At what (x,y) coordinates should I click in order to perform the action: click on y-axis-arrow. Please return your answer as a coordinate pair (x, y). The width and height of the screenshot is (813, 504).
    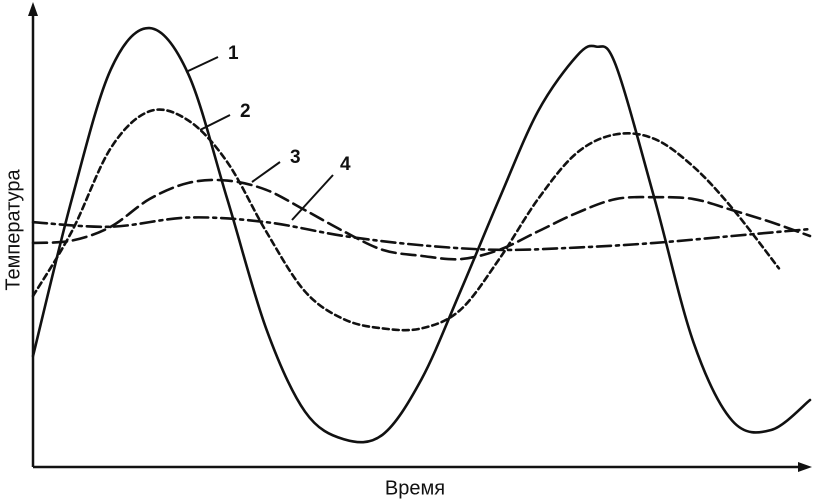
    Looking at the image, I should click on (33, 9).